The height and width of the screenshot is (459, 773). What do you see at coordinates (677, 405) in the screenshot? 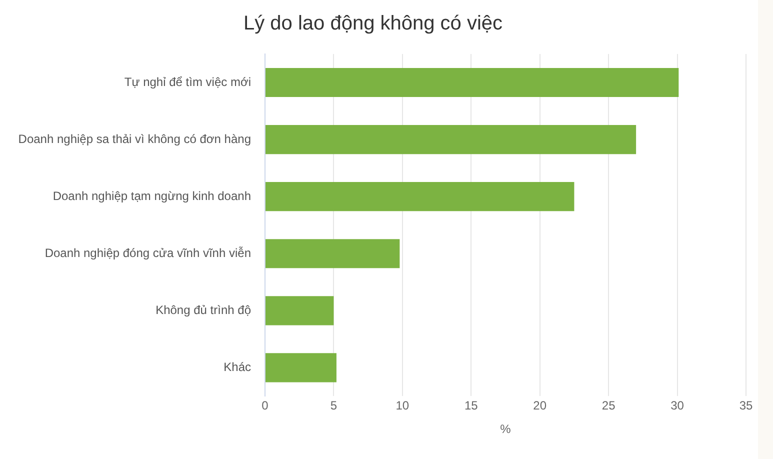
I see `x-tick-label: 30` at bounding box center [677, 405].